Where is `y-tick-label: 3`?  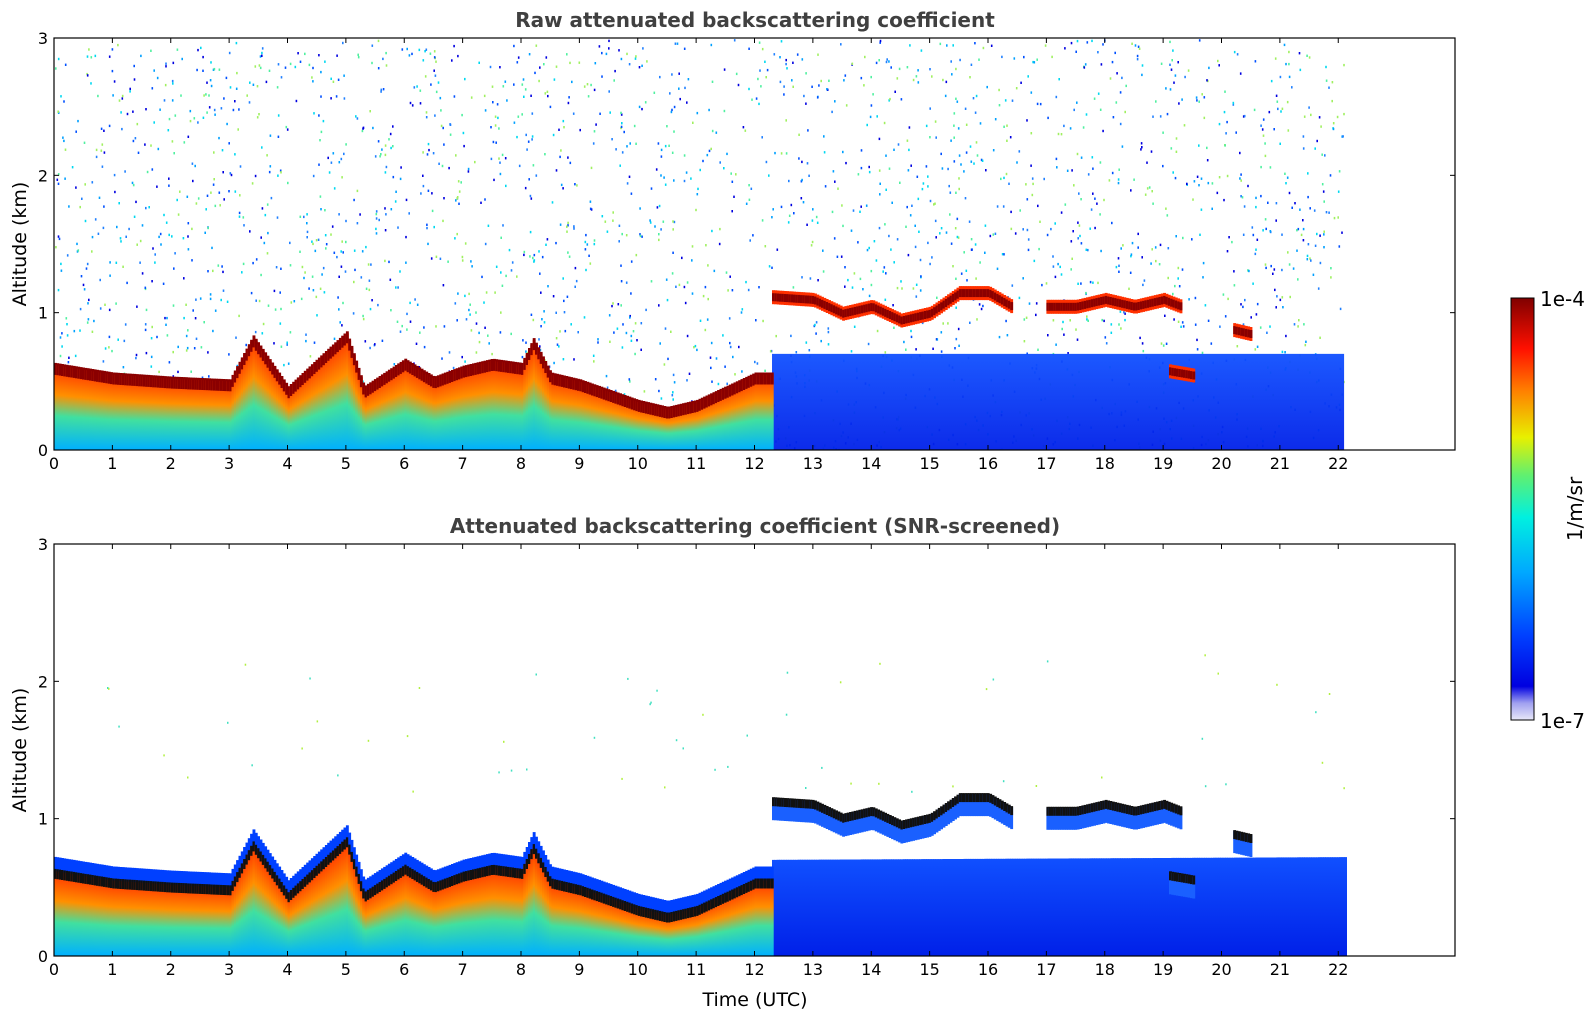 y-tick-label: 3 is located at coordinates (43, 38).